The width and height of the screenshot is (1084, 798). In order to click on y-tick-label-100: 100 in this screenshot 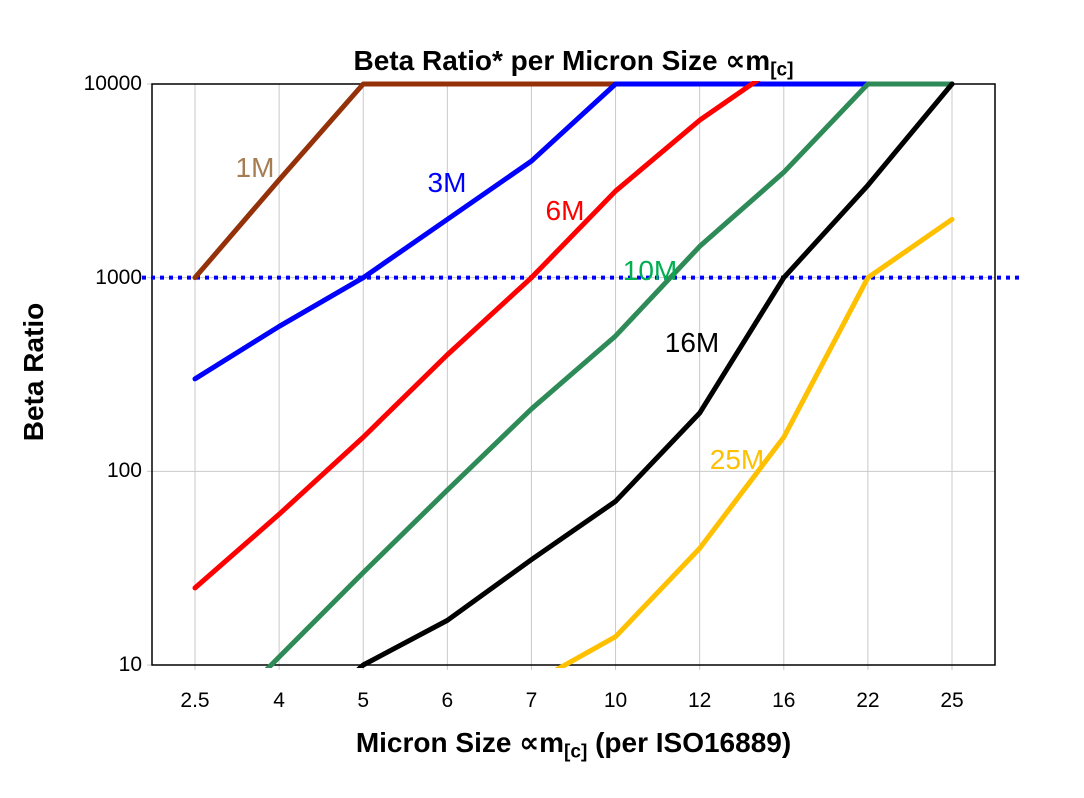, I will do `click(124, 471)`.